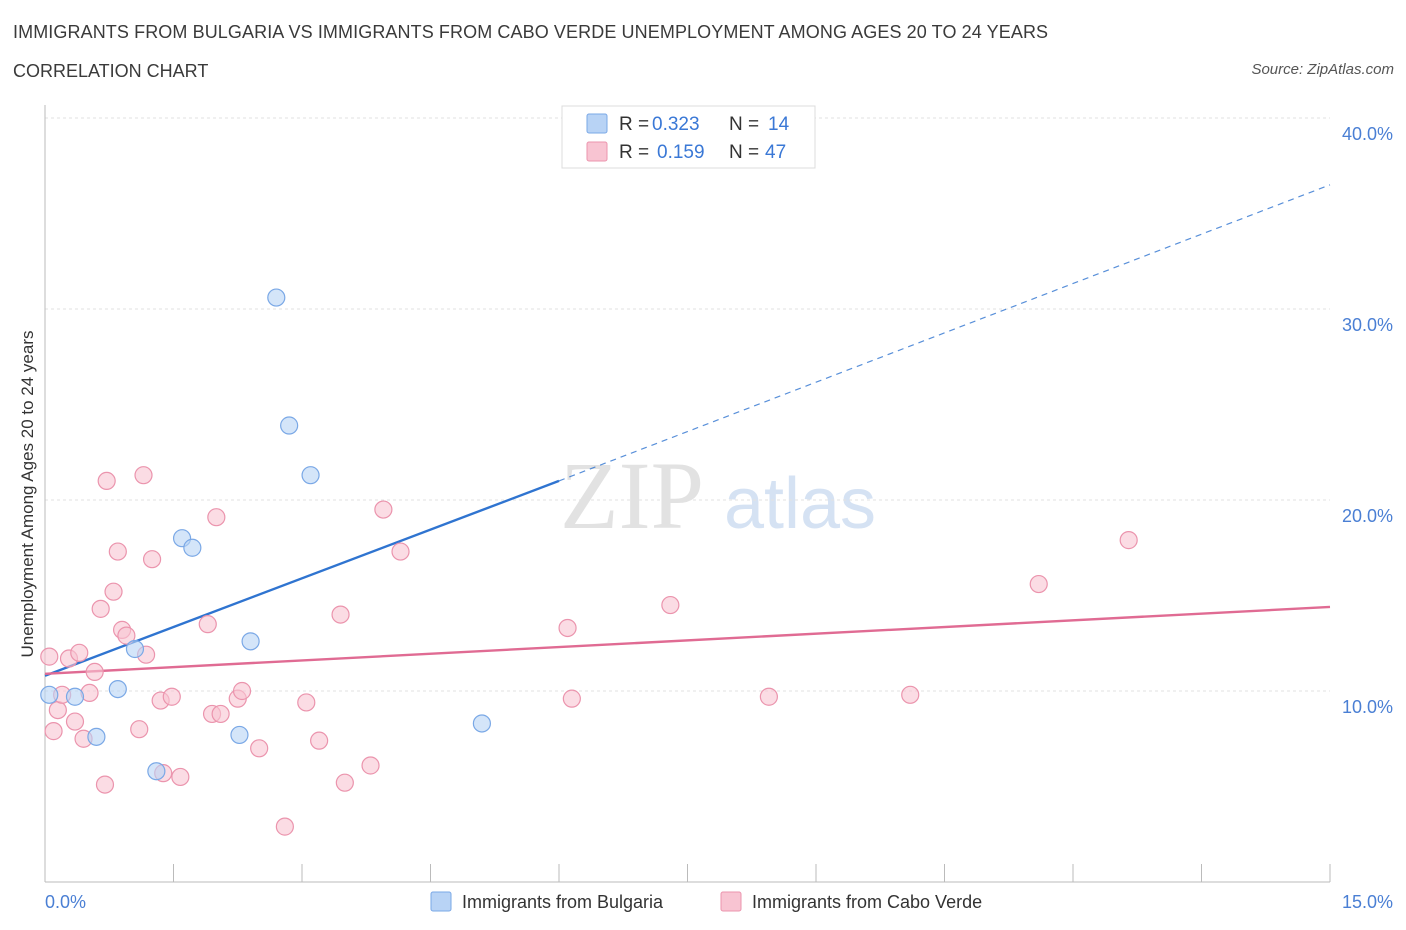 The width and height of the screenshot is (1406, 930). I want to click on watermark-zip: ZIP, so click(632, 495).